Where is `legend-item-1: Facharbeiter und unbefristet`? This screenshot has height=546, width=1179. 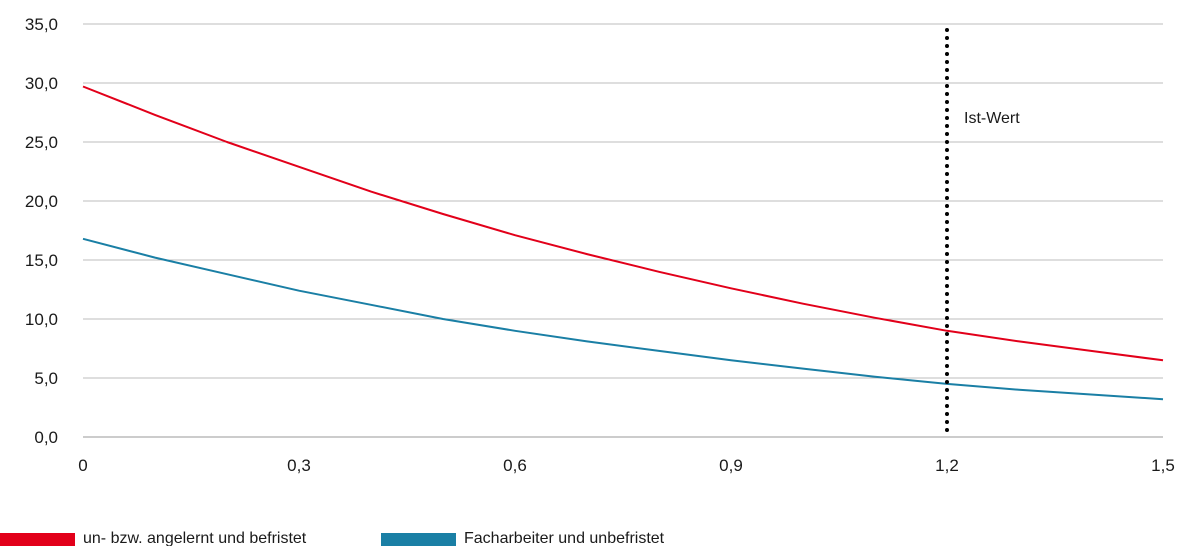
legend-item-1: Facharbeiter und unbefristet is located at coordinates (522, 537).